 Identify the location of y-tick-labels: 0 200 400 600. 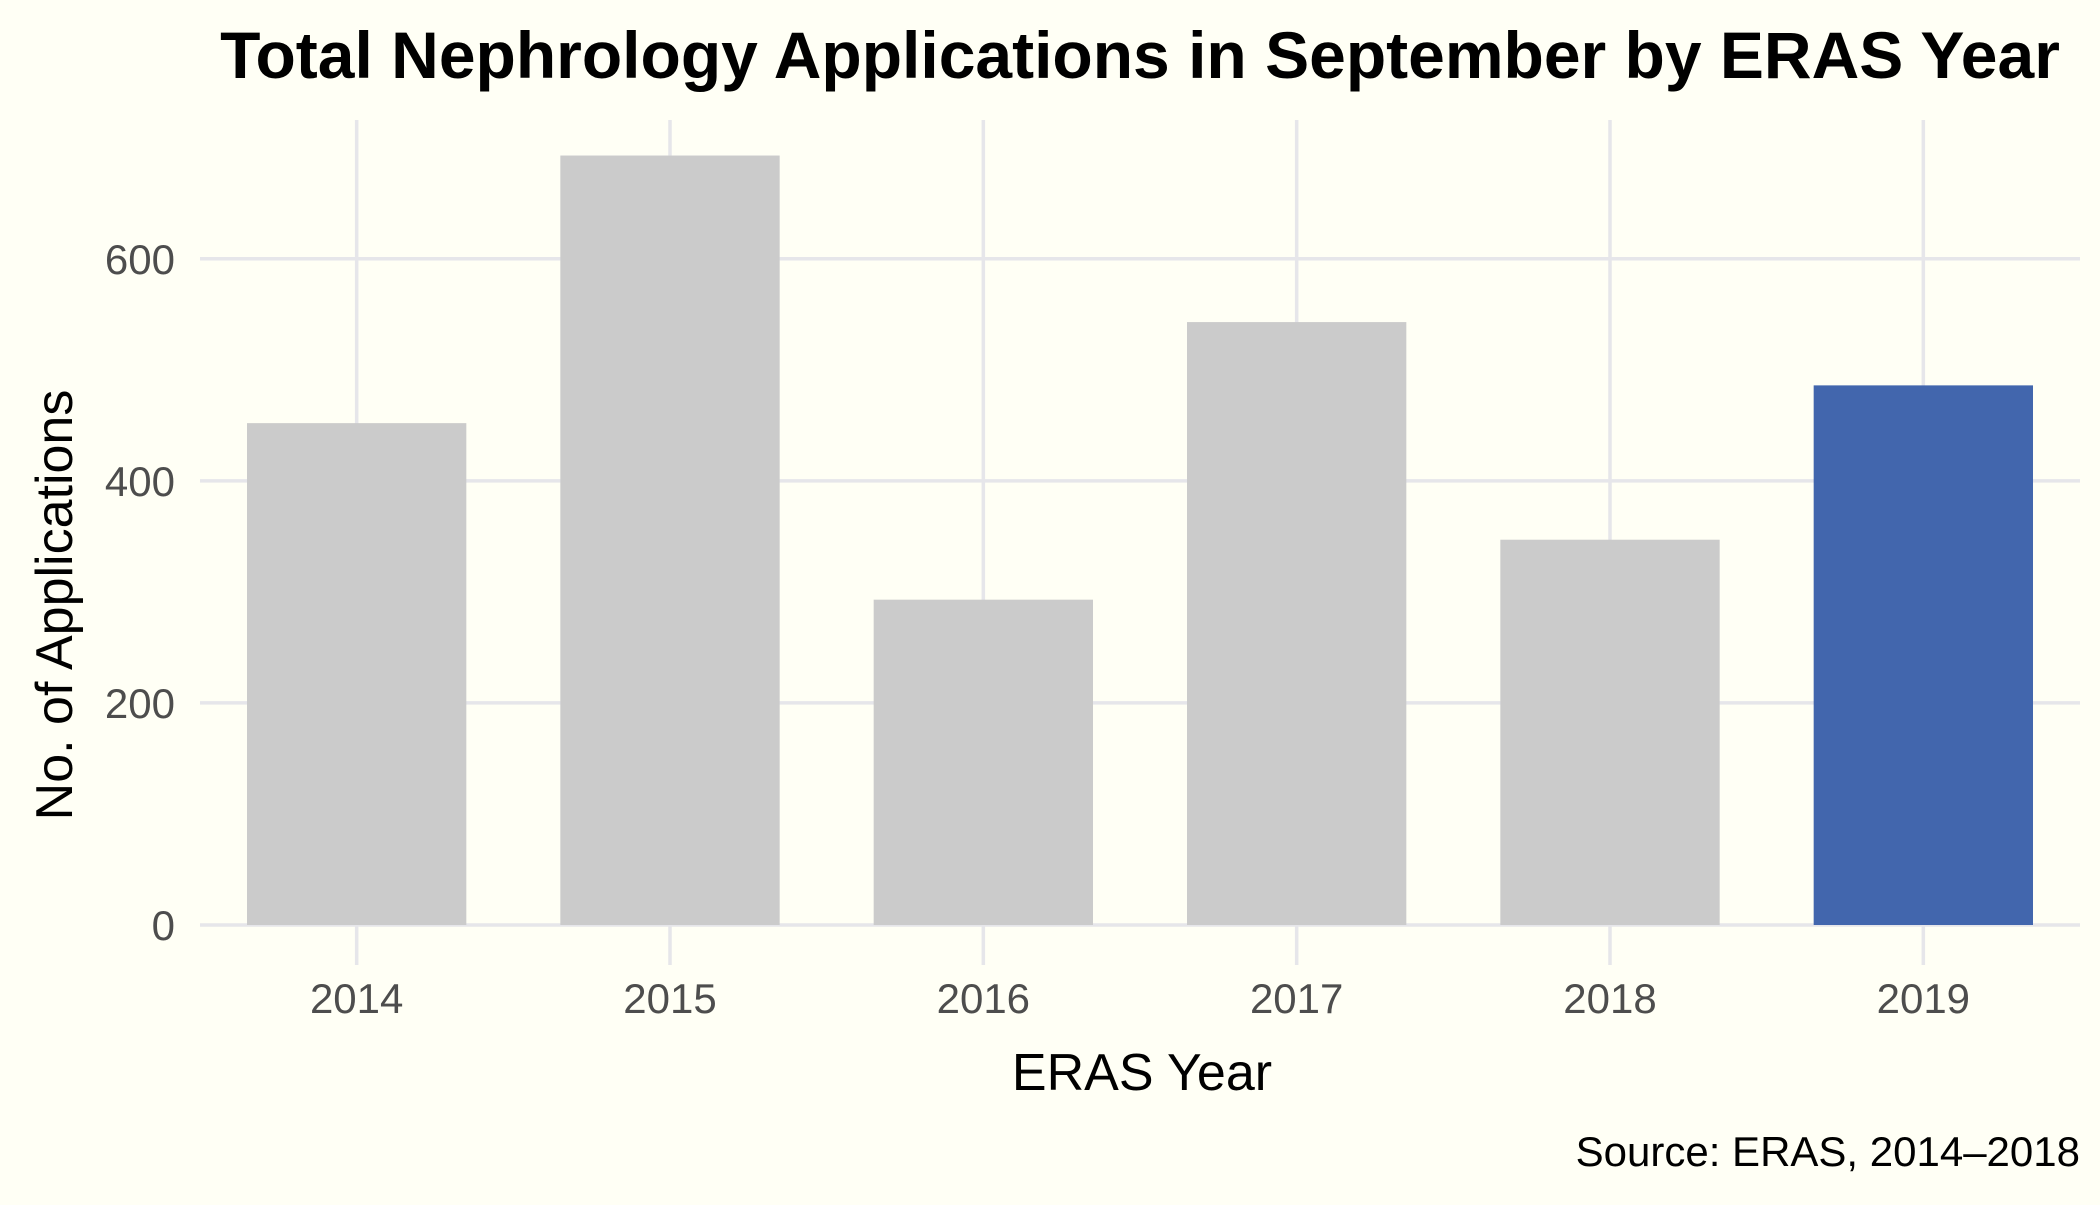
(140, 592).